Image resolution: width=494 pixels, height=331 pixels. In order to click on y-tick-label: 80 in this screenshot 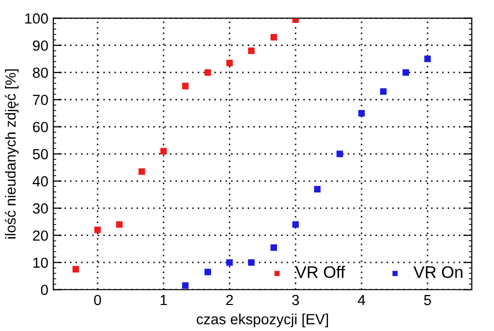, I will do `click(40, 73)`.